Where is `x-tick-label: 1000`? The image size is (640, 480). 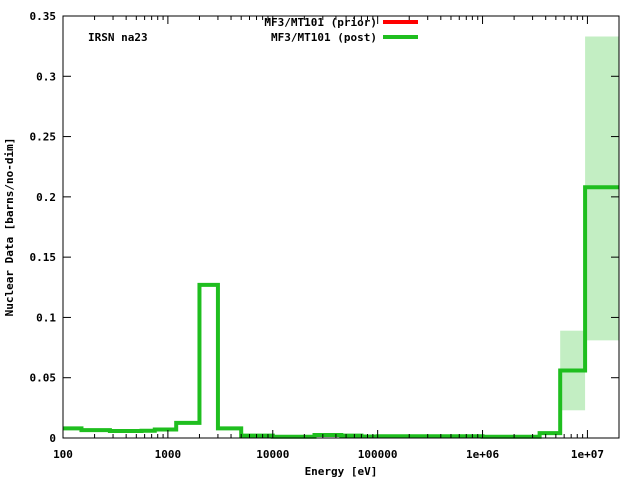 x-tick-label: 1000 is located at coordinates (168, 454).